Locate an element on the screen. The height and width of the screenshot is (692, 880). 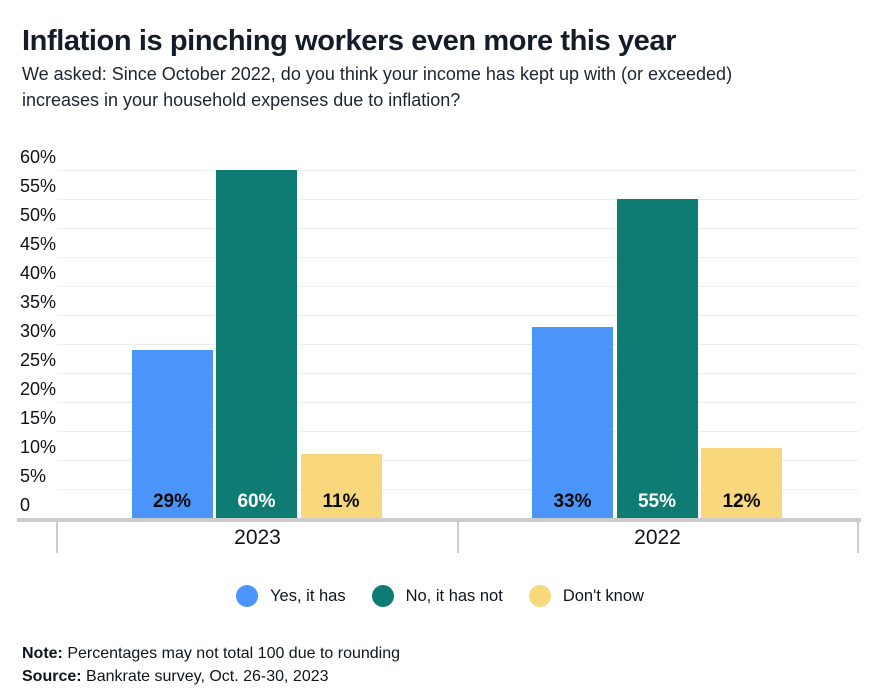
y-axis-tick-label: 50% is located at coordinates (38, 215).